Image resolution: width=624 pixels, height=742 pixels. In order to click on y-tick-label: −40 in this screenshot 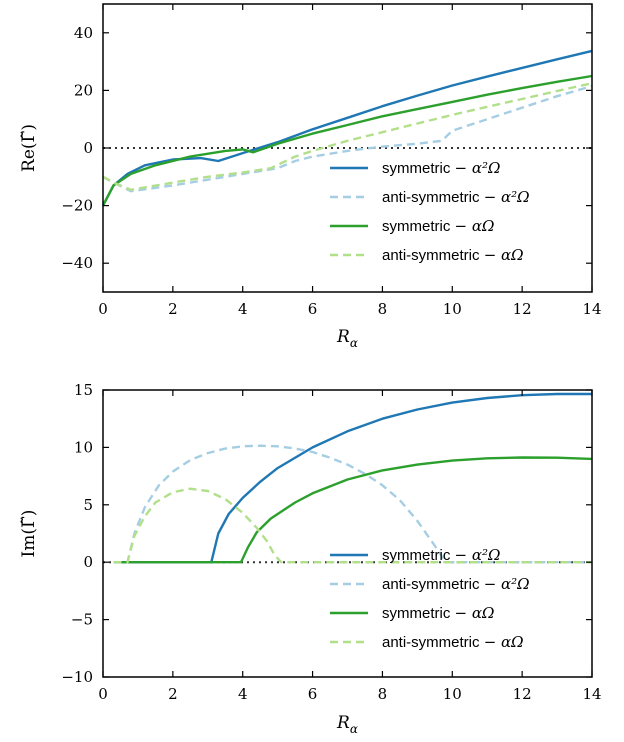, I will do `click(77, 263)`.